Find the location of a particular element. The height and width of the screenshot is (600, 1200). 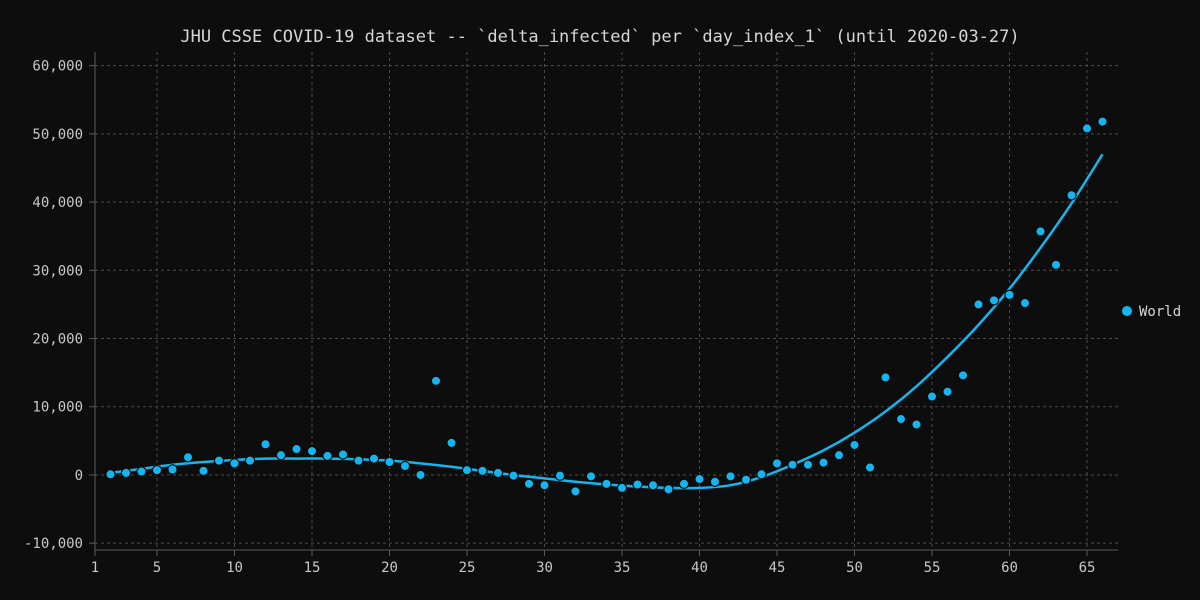

x-tick-label: 15 is located at coordinates (312, 568).